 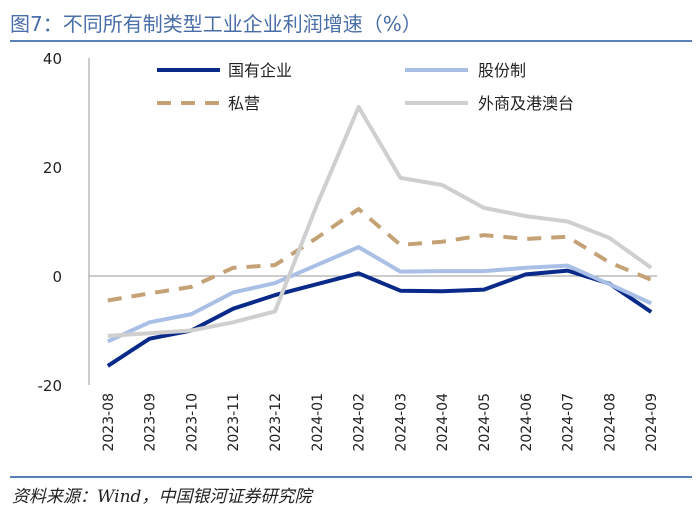 What do you see at coordinates (260, 70) in the screenshot?
I see `legend-label-0: 国有企业` at bounding box center [260, 70].